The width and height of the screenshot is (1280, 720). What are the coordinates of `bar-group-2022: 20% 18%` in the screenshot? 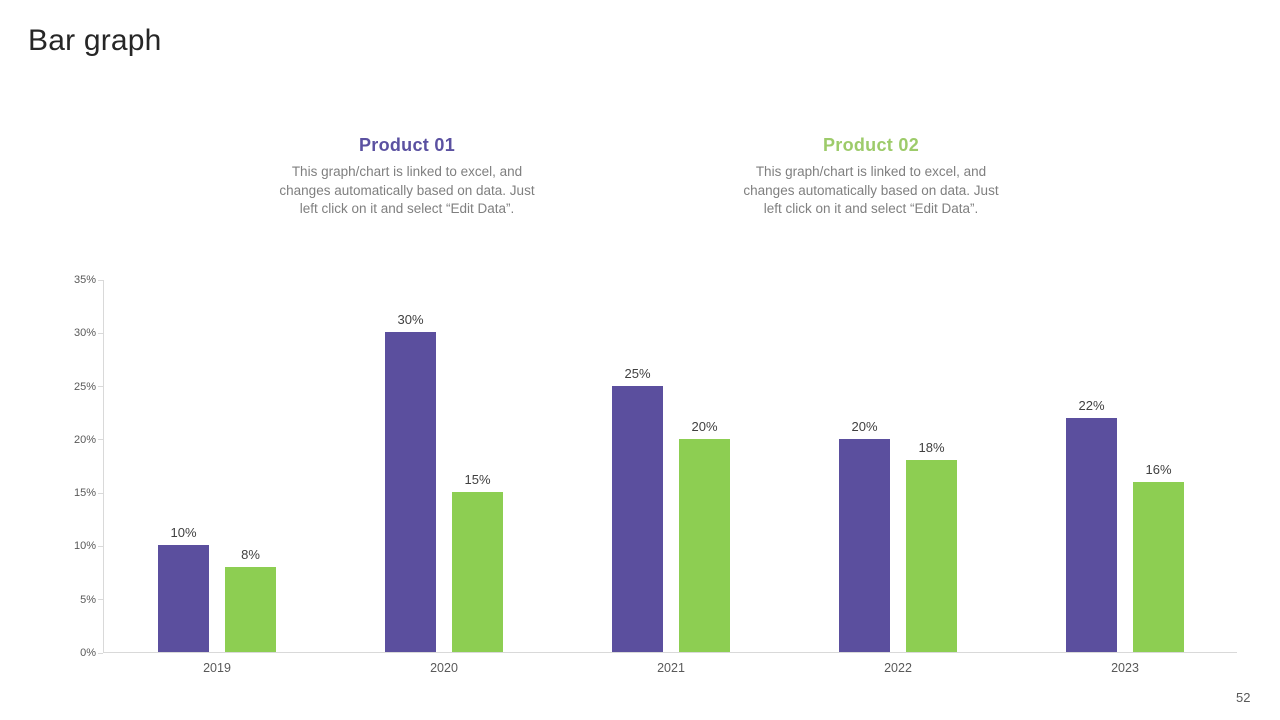 It's located at (898, 535).